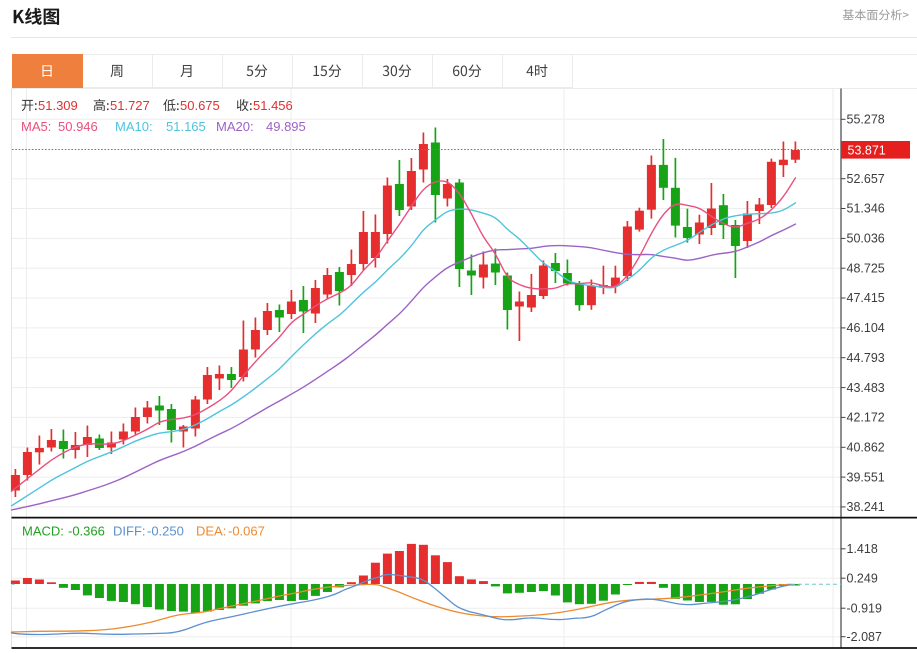 This screenshot has height=653, width=917. Describe the element at coordinates (235, 126) in the screenshot. I see `svg-text: MA20:` at that location.